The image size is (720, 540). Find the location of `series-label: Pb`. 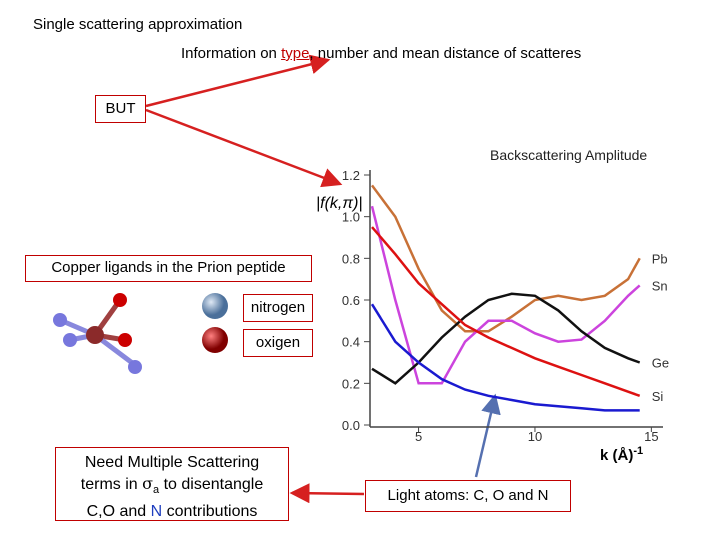

series-label: Pb is located at coordinates (660, 258).